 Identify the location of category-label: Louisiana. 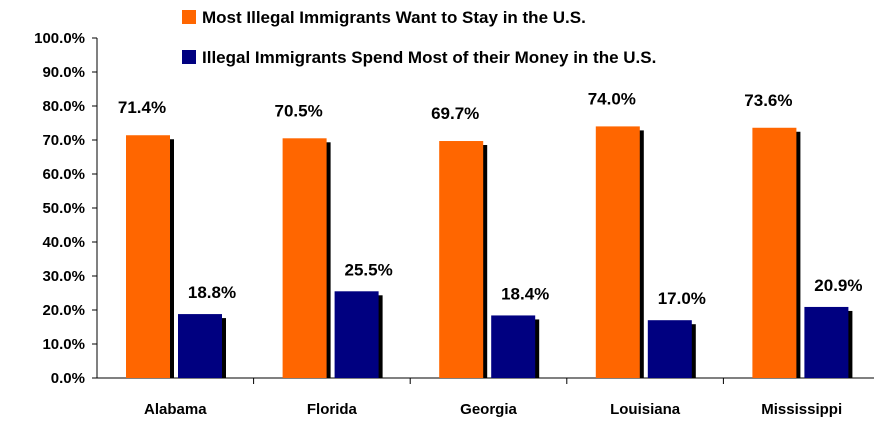
(645, 409).